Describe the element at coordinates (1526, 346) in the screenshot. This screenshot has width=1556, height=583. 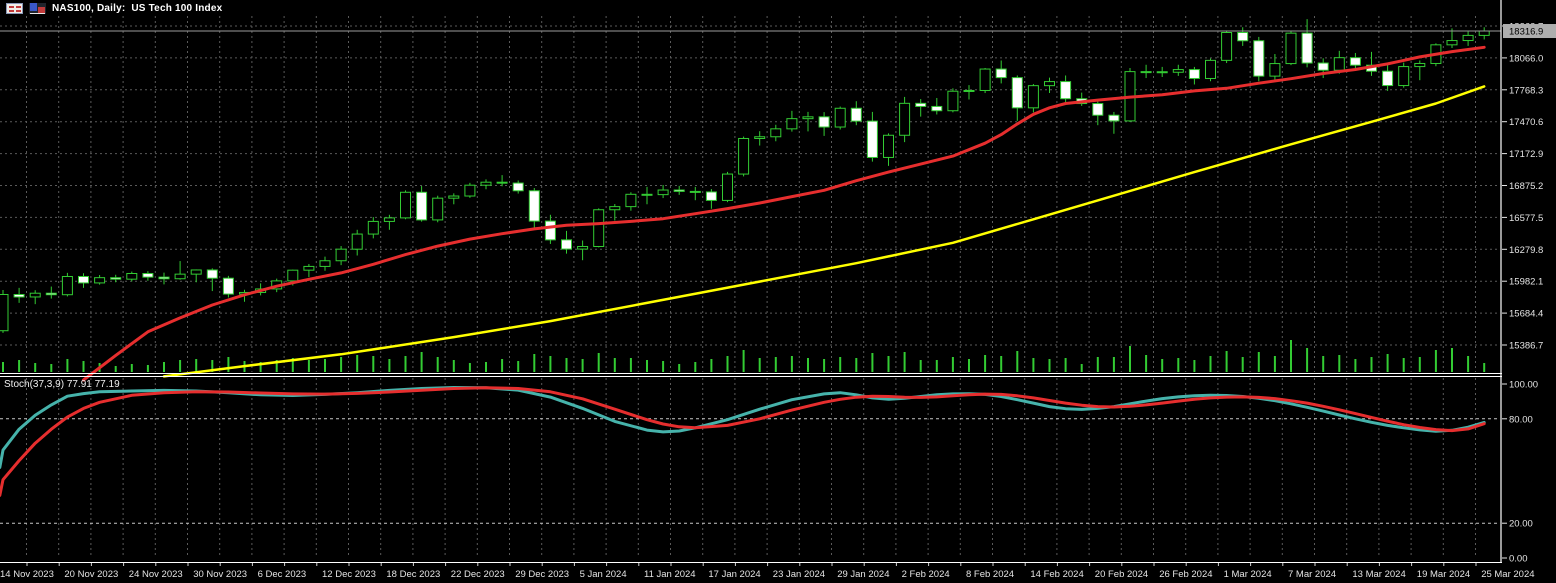
I see `svg-text: 15386.7` at that location.